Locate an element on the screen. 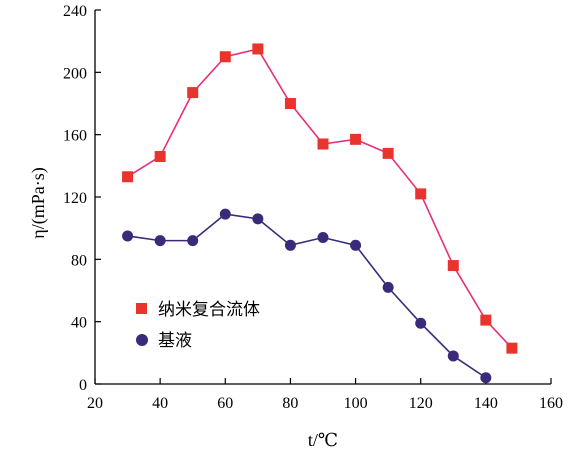  x-tick-label: 100 is located at coordinates (356, 403).